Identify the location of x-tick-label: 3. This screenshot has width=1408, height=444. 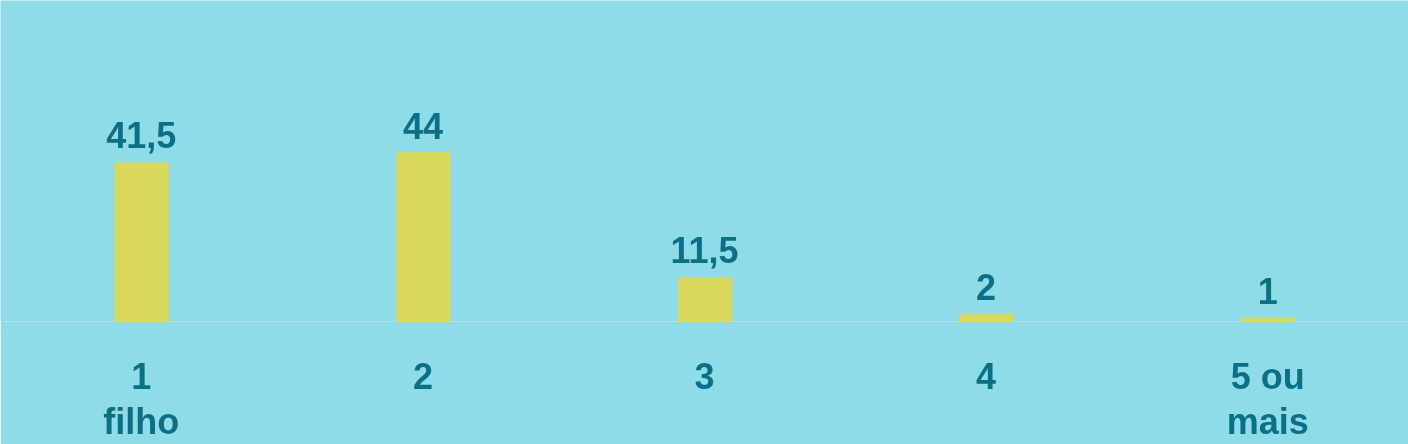
(704, 376).